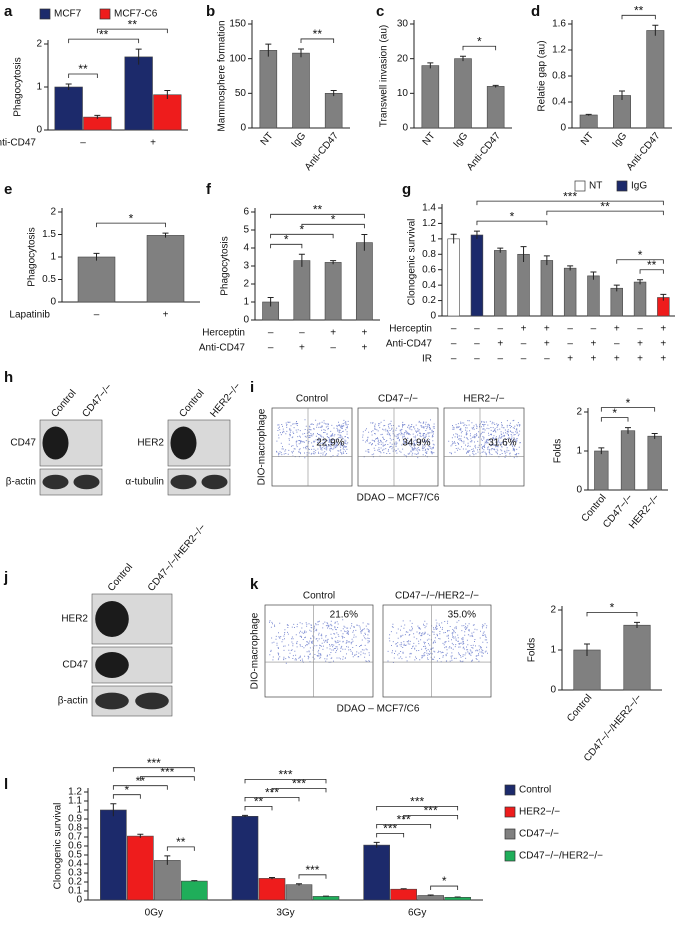  I want to click on y-tick-label: 0.3, so click(75, 873).